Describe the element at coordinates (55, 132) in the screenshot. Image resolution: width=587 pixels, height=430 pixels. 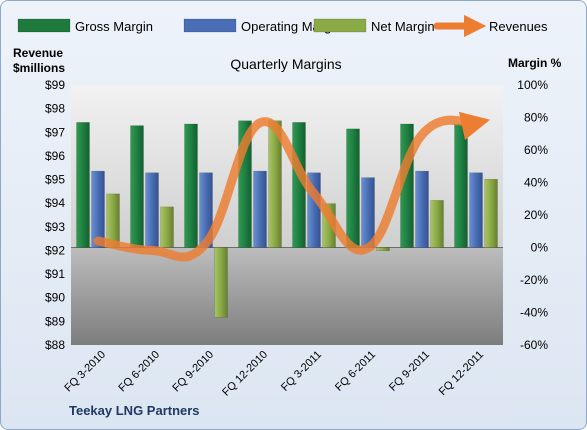
I see `left-tick-label: $97` at that location.